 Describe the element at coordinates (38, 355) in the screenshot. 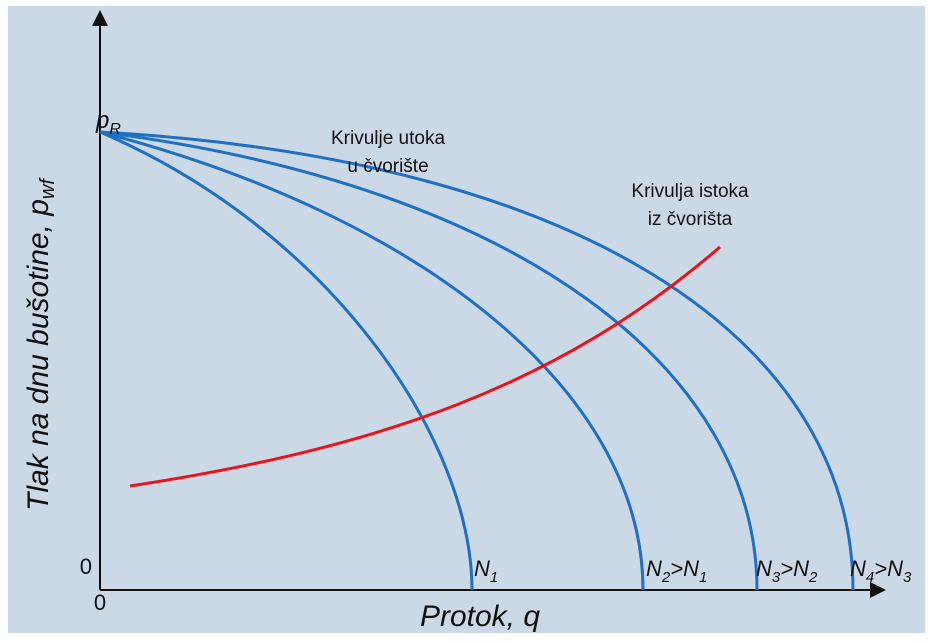

I see `y-label-text: Tlak na dnu bušotine, p` at that location.